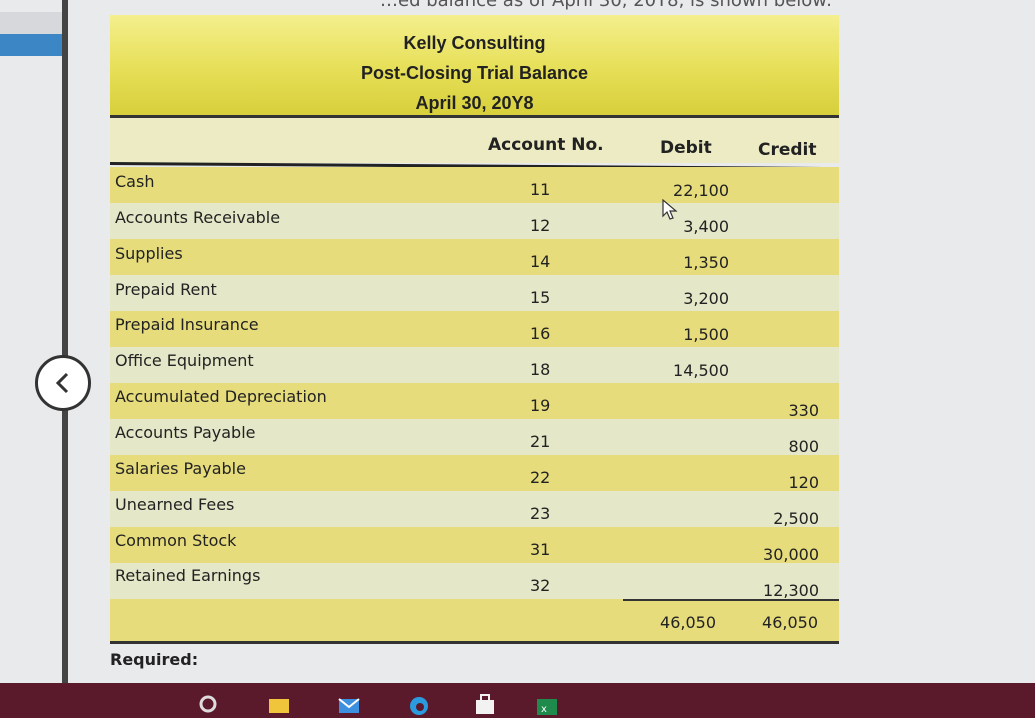 Image resolution: width=1035 pixels, height=718 pixels. I want to click on account-number: 14, so click(540, 261).